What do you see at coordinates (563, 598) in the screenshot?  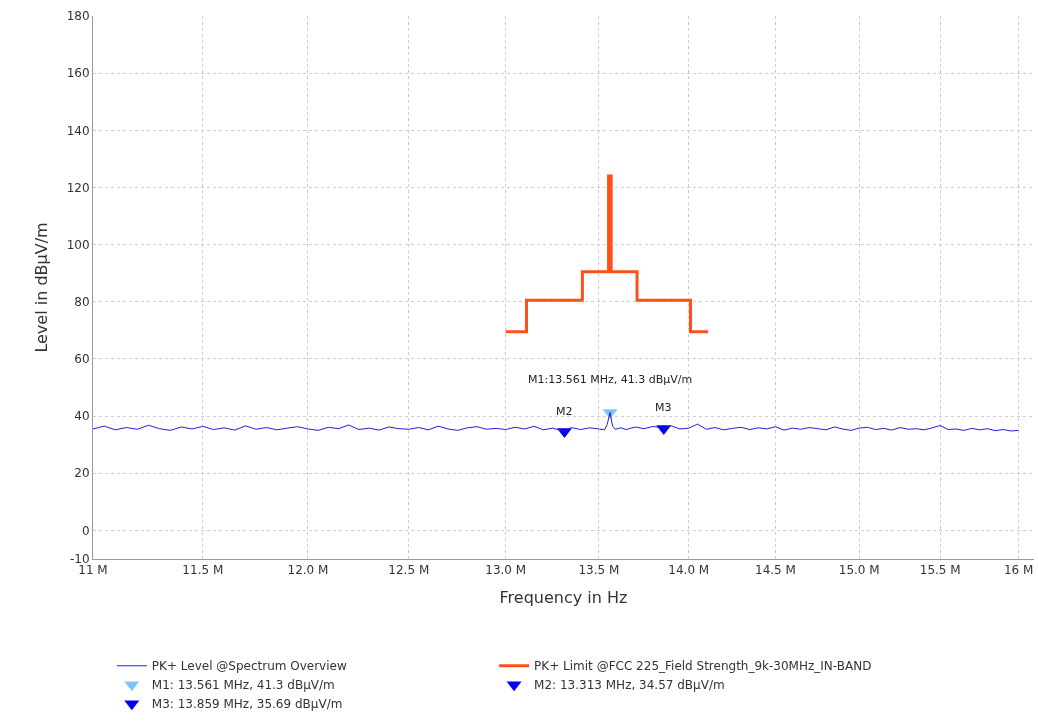 I see `x-axis-title: Frequency in Hz` at bounding box center [563, 598].